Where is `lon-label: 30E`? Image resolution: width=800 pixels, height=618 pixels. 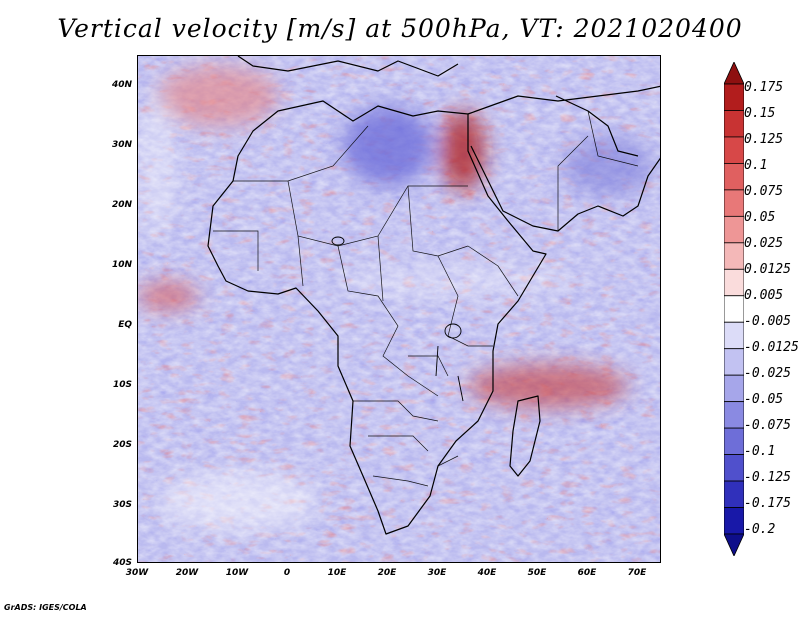 lon-label: 30E is located at coordinates (437, 573).